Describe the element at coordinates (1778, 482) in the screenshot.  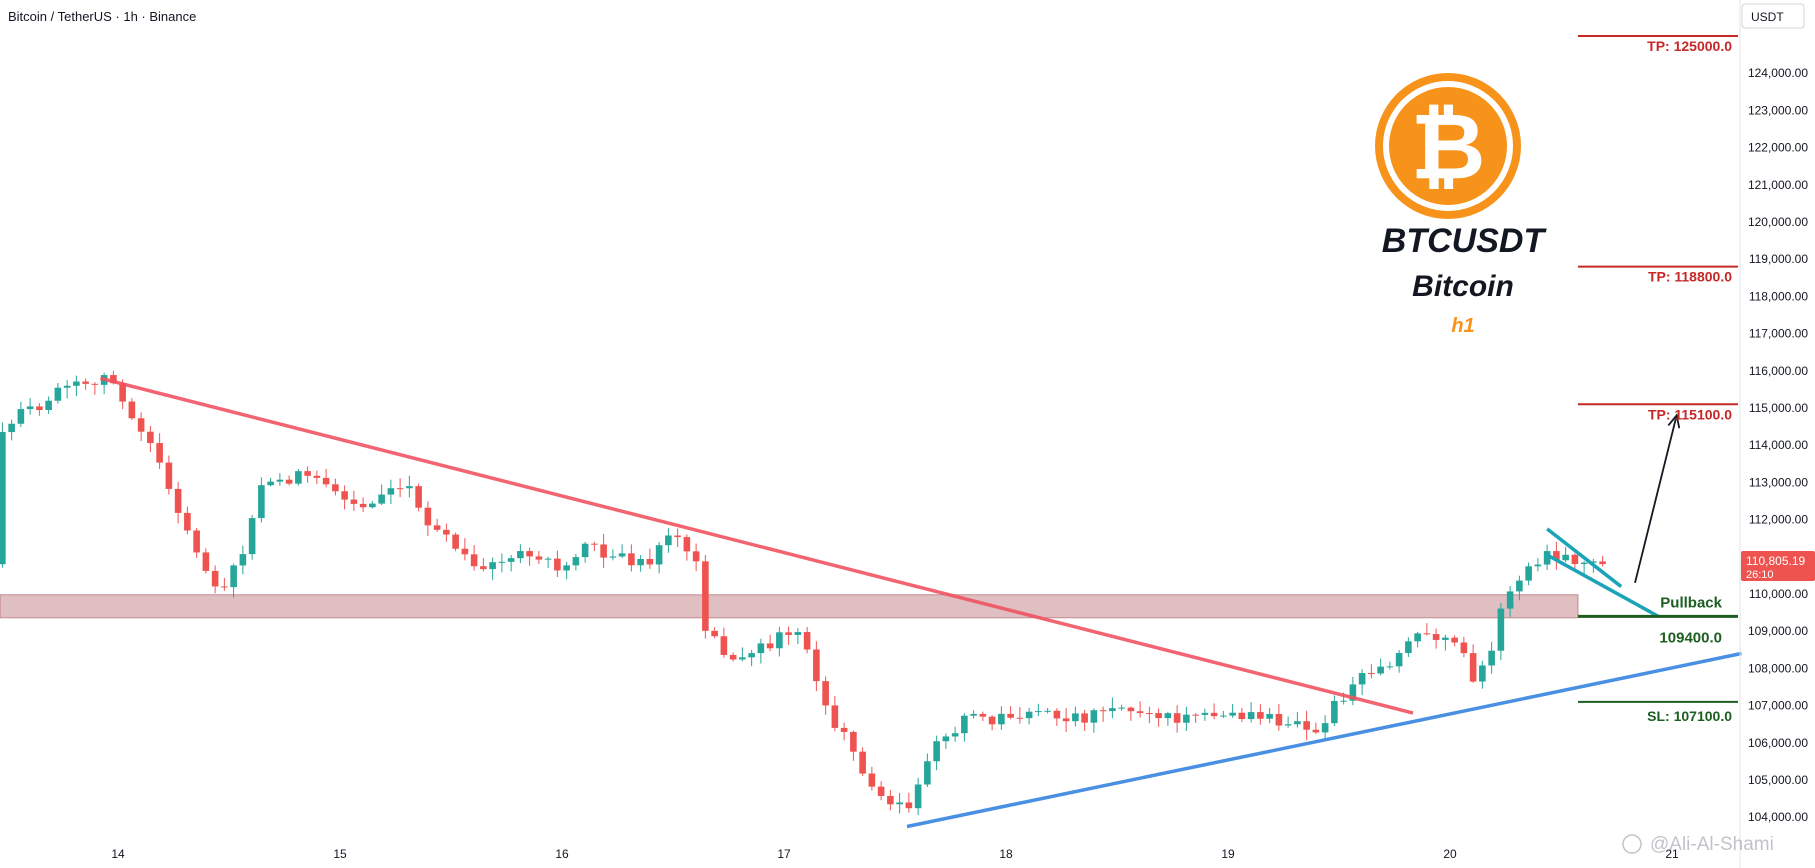
I see `price-tick-label: 113,000.00` at that location.